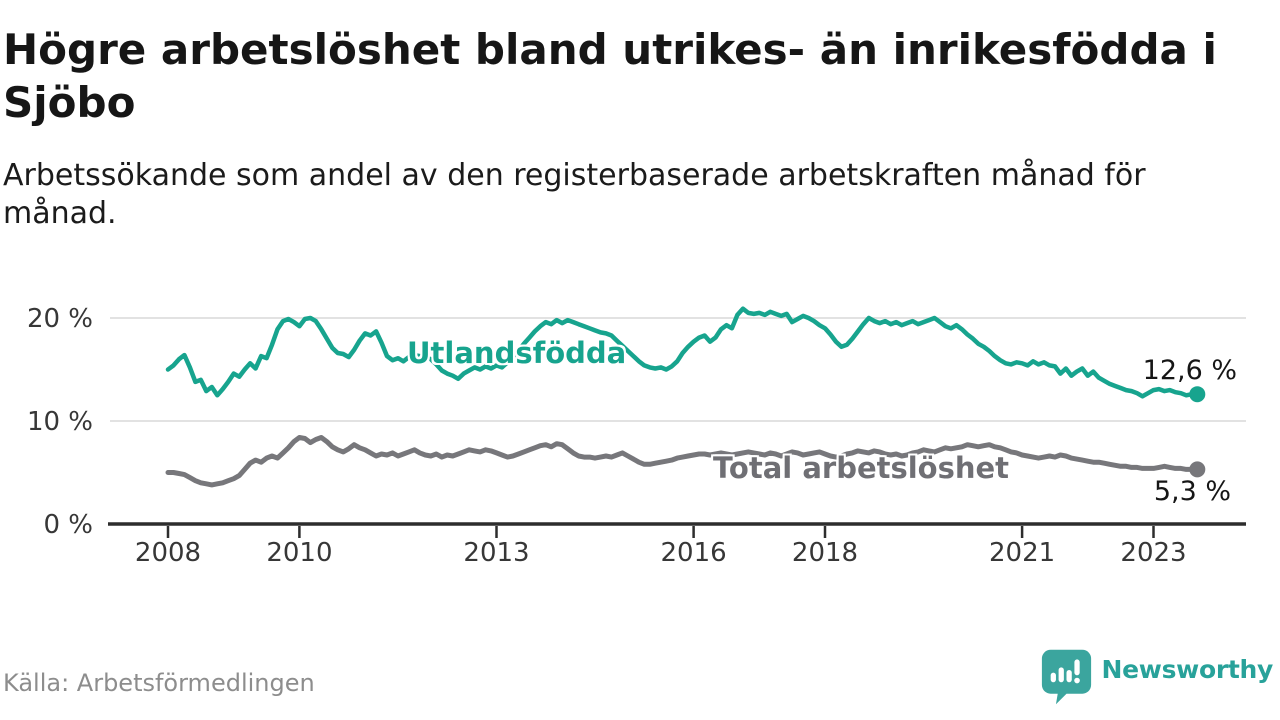  What do you see at coordinates (1066, 677) in the screenshot?
I see `newsworthy-logo-icon` at bounding box center [1066, 677].